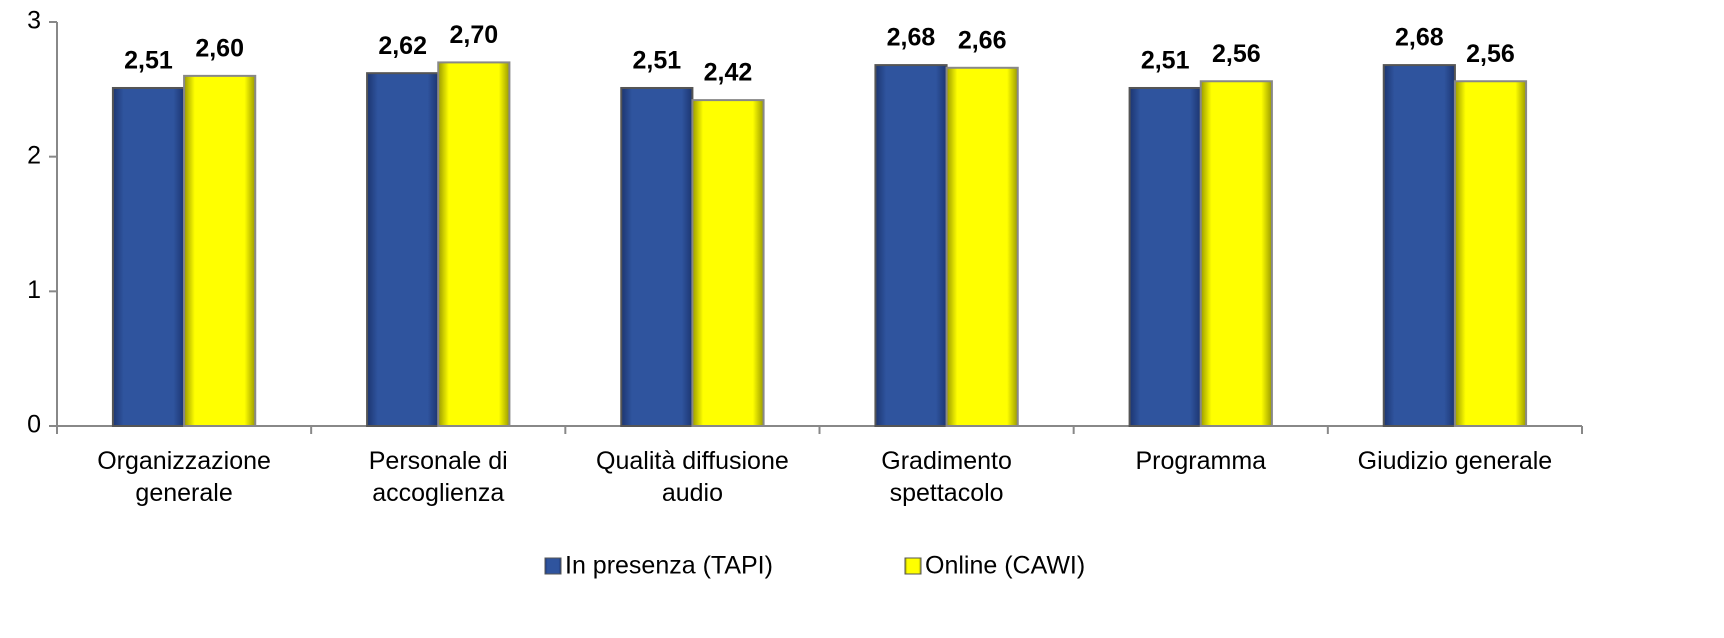 This screenshot has height=638, width=1724. Describe the element at coordinates (982, 40) in the screenshot. I see `value-label: 2,66` at that location.